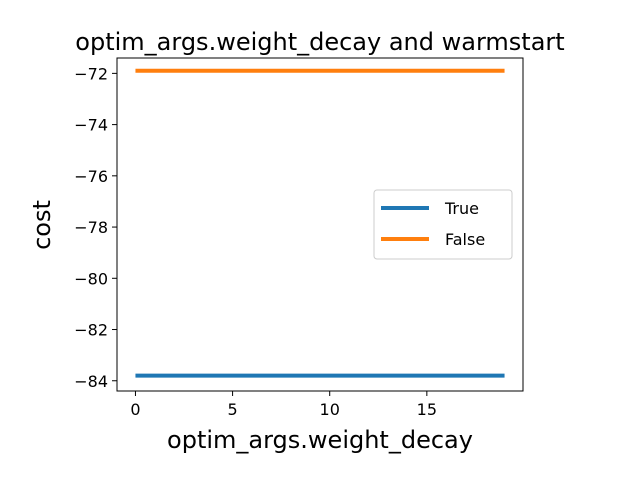 This screenshot has height=480, width=640. I want to click on x-tick-label: 10, so click(330, 409).